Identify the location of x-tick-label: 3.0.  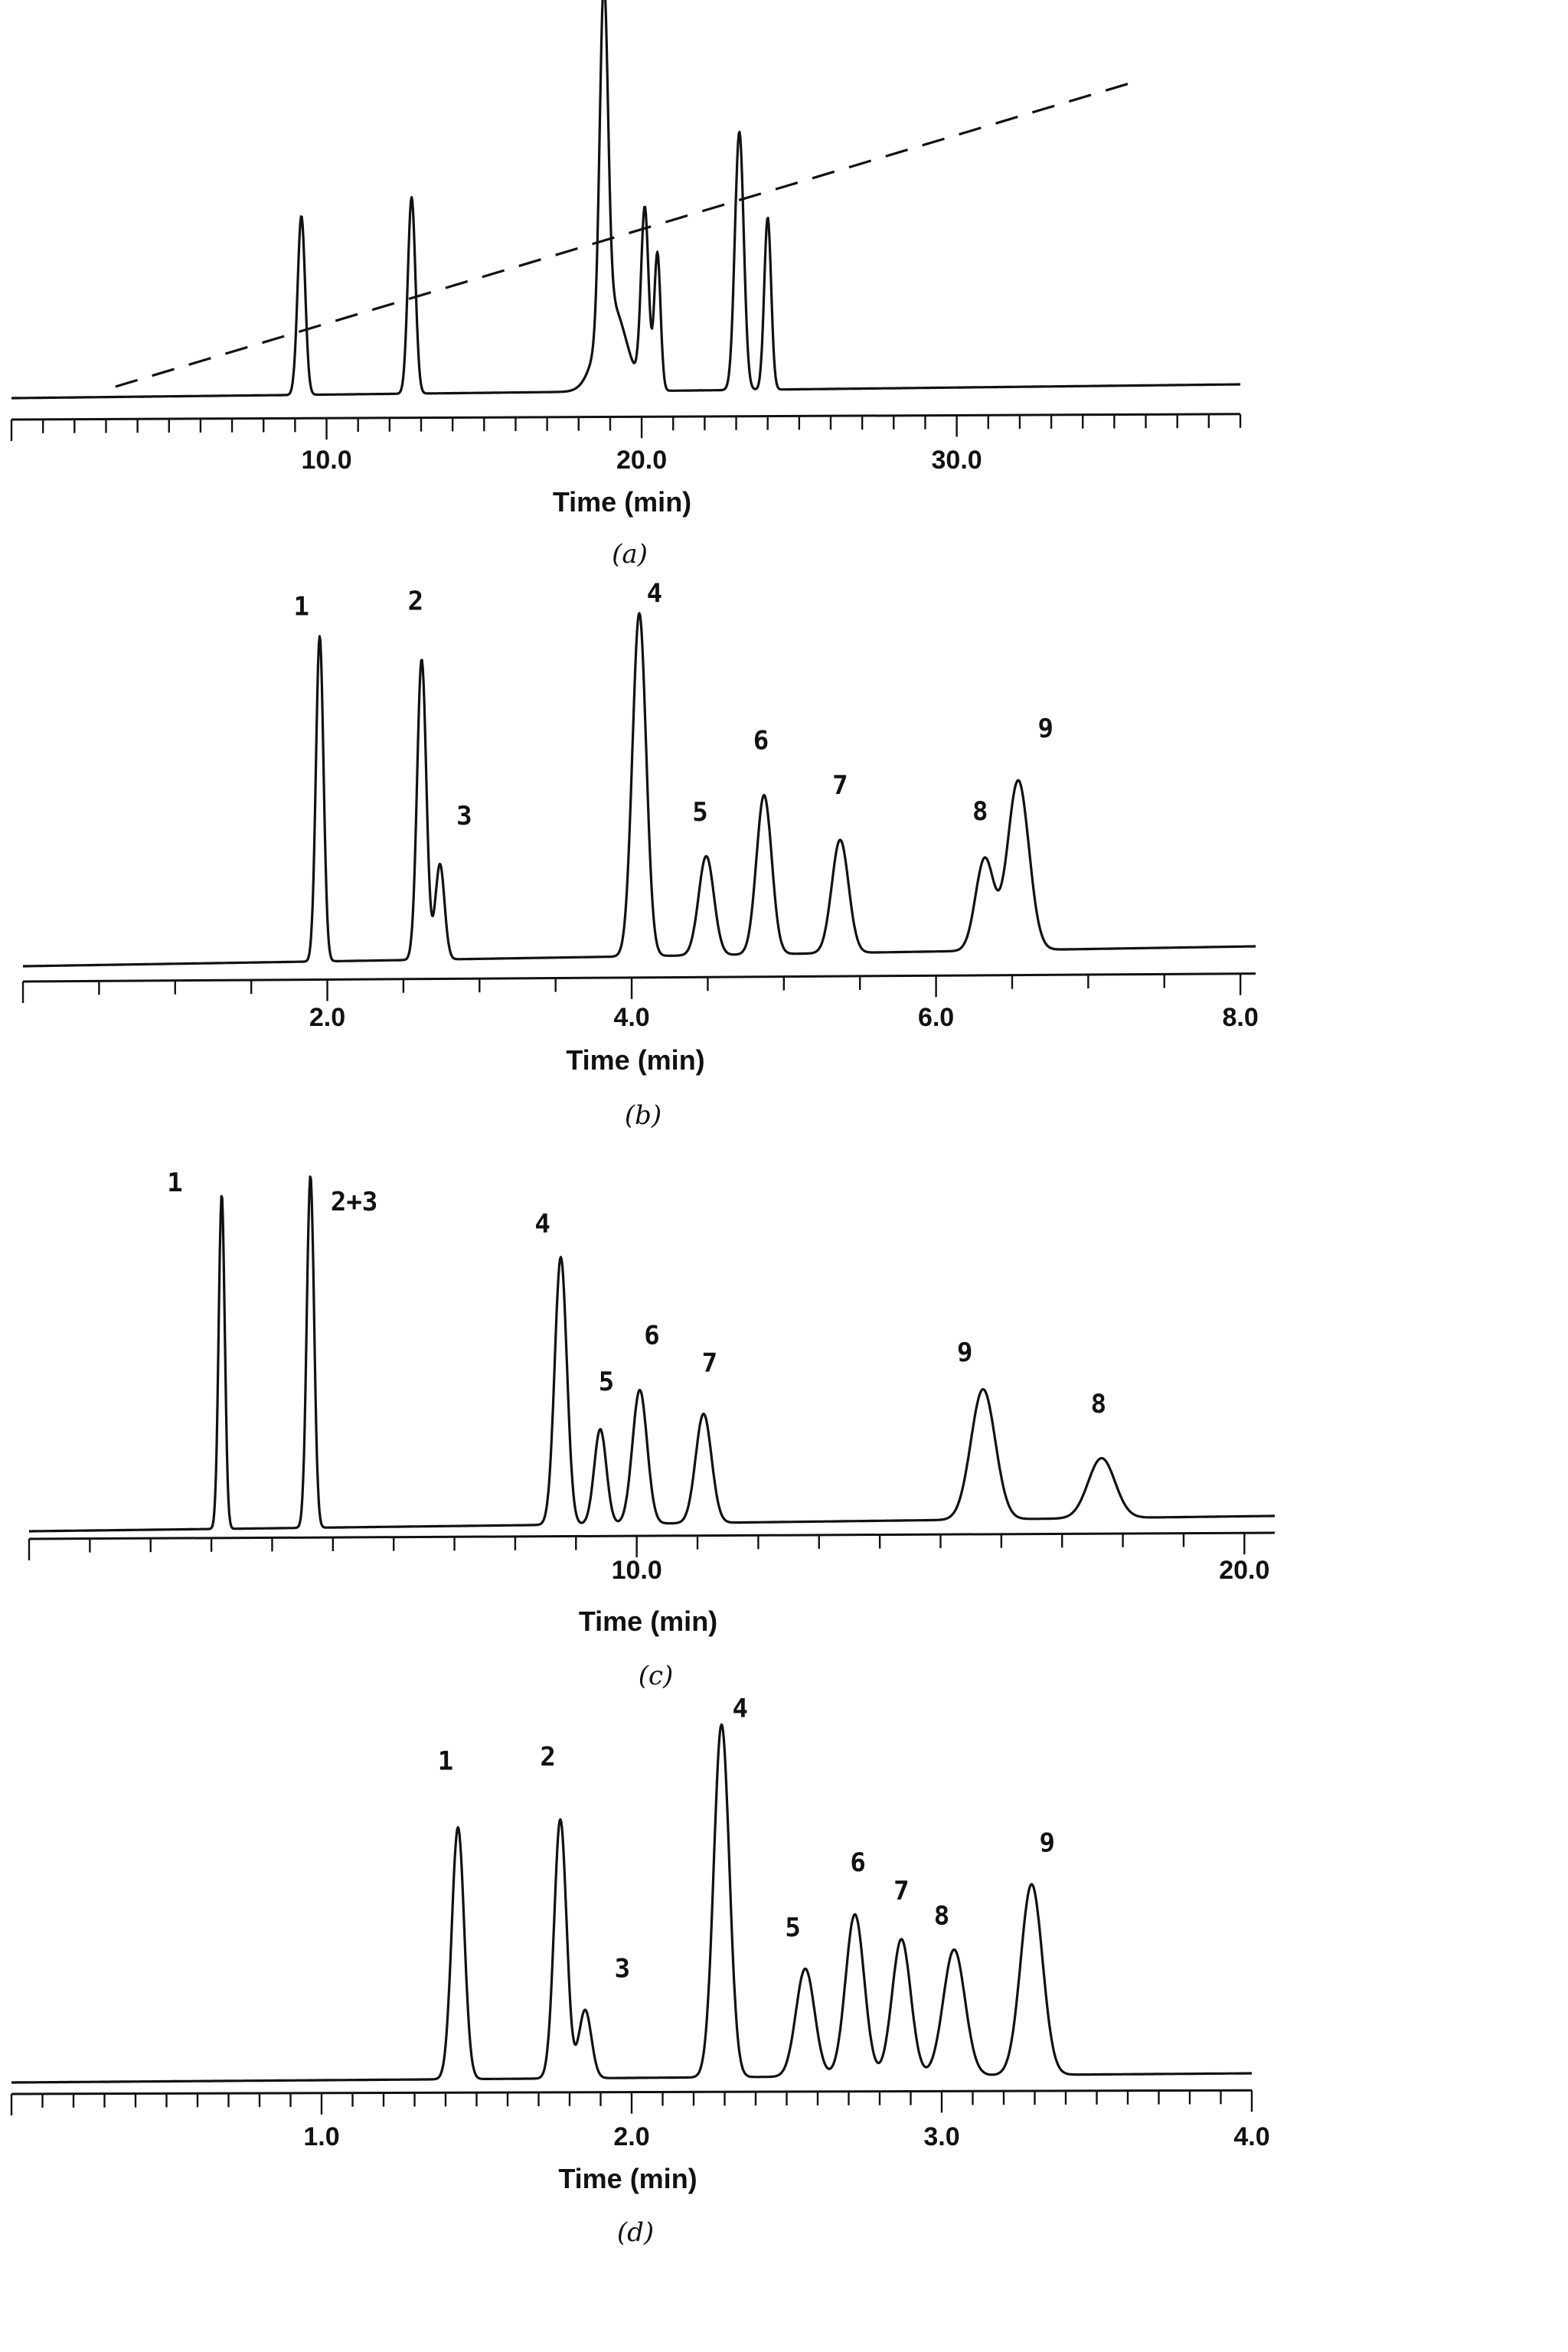
(941, 2136).